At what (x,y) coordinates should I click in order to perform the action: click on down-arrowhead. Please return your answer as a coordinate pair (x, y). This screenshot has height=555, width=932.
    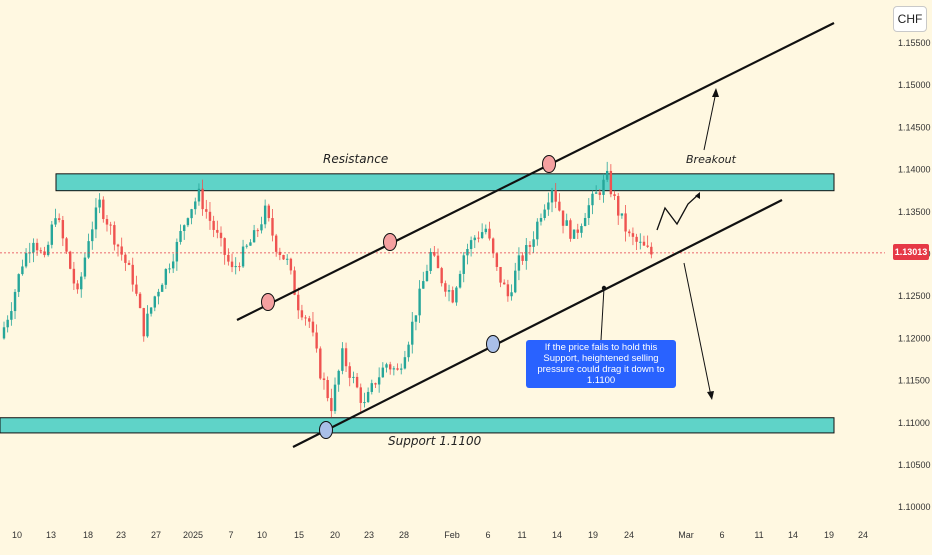
    Looking at the image, I should click on (710, 395).